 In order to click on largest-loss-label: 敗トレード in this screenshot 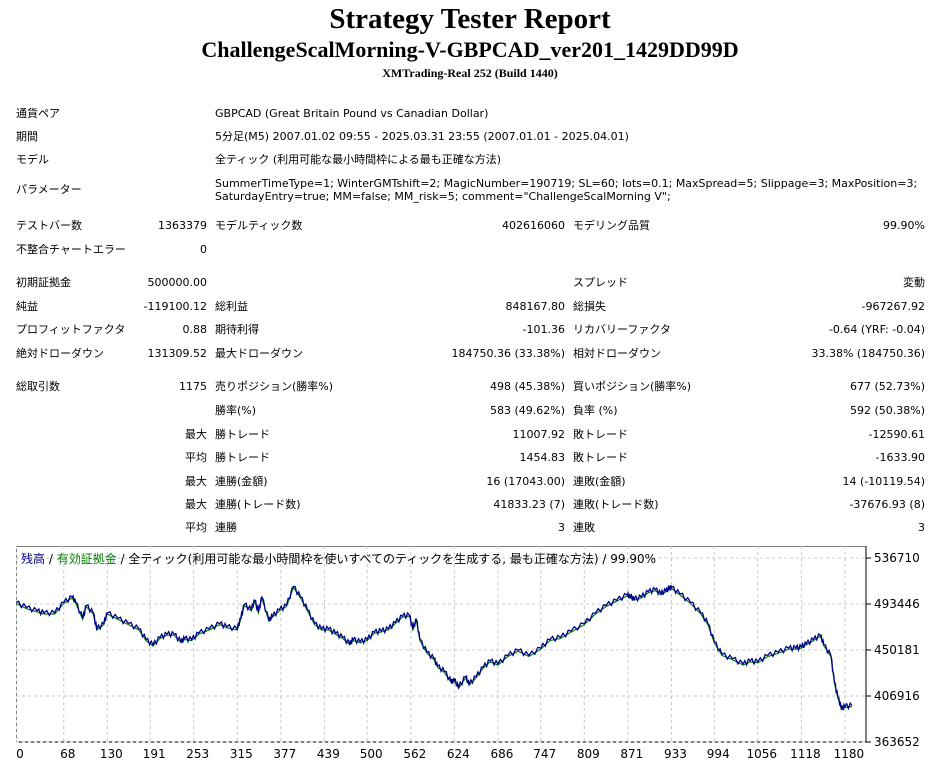, I will do `click(600, 434)`.